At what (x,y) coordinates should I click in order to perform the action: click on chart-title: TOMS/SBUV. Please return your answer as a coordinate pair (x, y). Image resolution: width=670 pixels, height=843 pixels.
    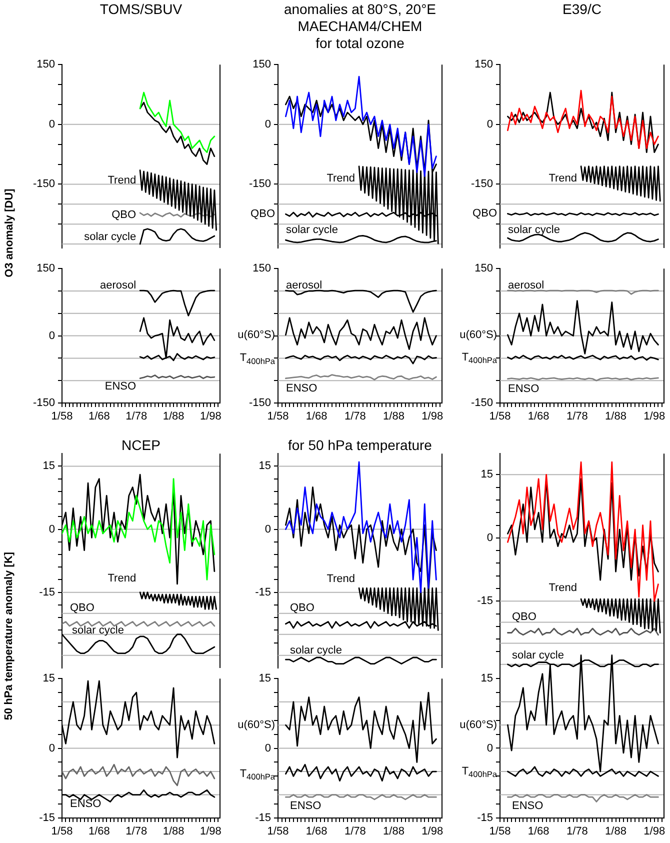
    Looking at the image, I should click on (141, 9).